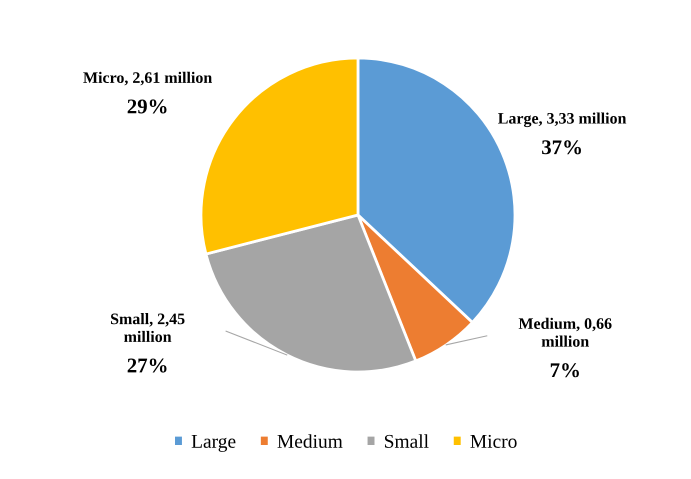 The height and width of the screenshot is (479, 691). Describe the element at coordinates (147, 343) in the screenshot. I see `data-label: Small, 2,45 million 27%` at that location.